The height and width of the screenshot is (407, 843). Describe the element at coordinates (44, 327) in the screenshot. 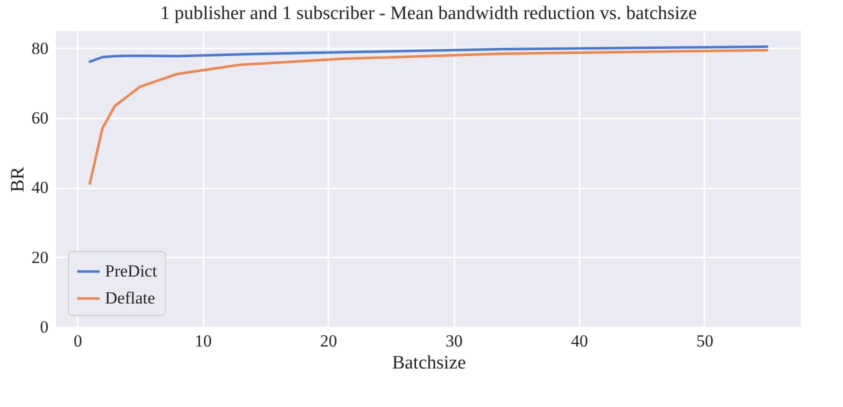

I see `y-tick-label: 0` at that location.